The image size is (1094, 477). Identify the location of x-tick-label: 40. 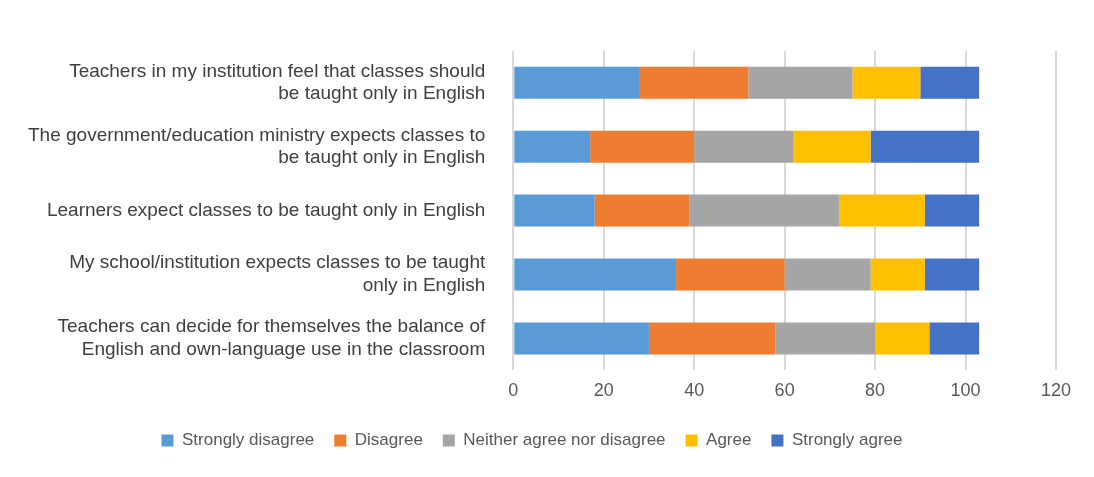
(694, 390).